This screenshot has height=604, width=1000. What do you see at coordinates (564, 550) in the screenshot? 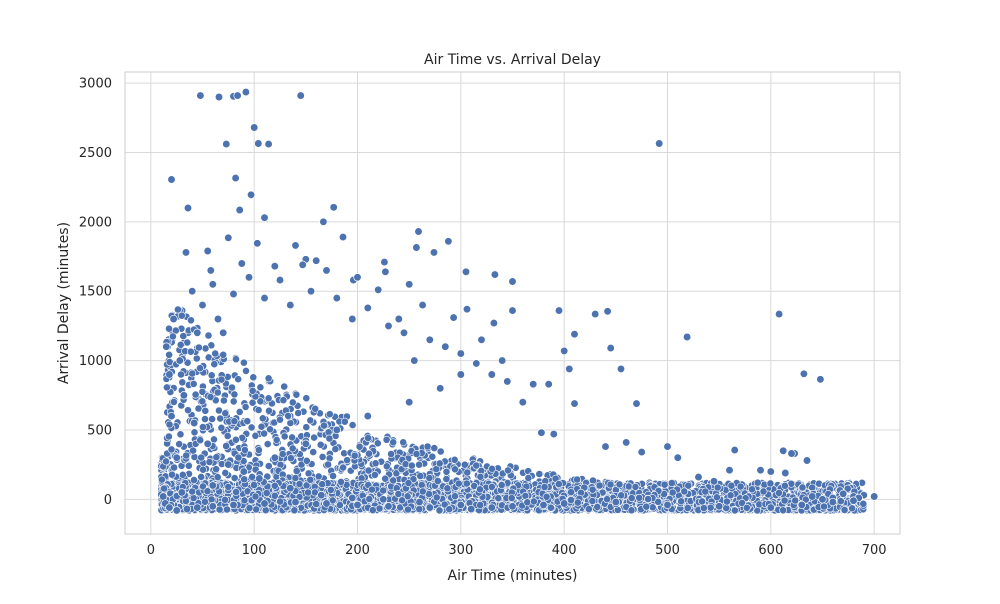
I see `x-tick-label: 400` at bounding box center [564, 550].